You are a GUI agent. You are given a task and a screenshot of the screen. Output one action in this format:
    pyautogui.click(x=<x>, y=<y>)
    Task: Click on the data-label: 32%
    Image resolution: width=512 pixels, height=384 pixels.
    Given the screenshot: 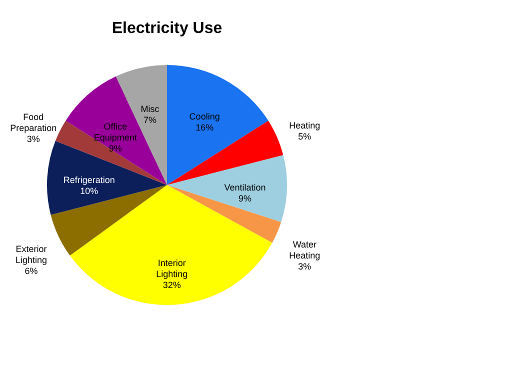 What is the action you would take?
    pyautogui.click(x=171, y=285)
    